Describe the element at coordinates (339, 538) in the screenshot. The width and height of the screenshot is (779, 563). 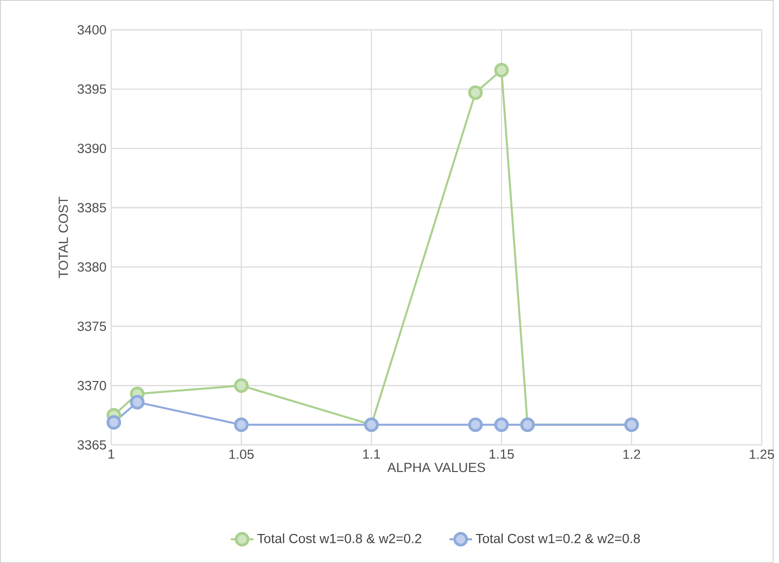
I see `legend-label: Total Cost w1=0.8 & w2=0.2` at that location.